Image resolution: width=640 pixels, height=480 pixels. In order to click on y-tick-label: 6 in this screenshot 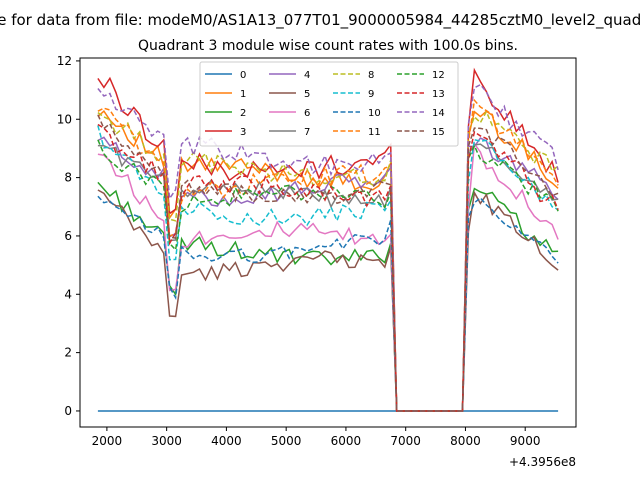, I will do `click(68, 236)`.